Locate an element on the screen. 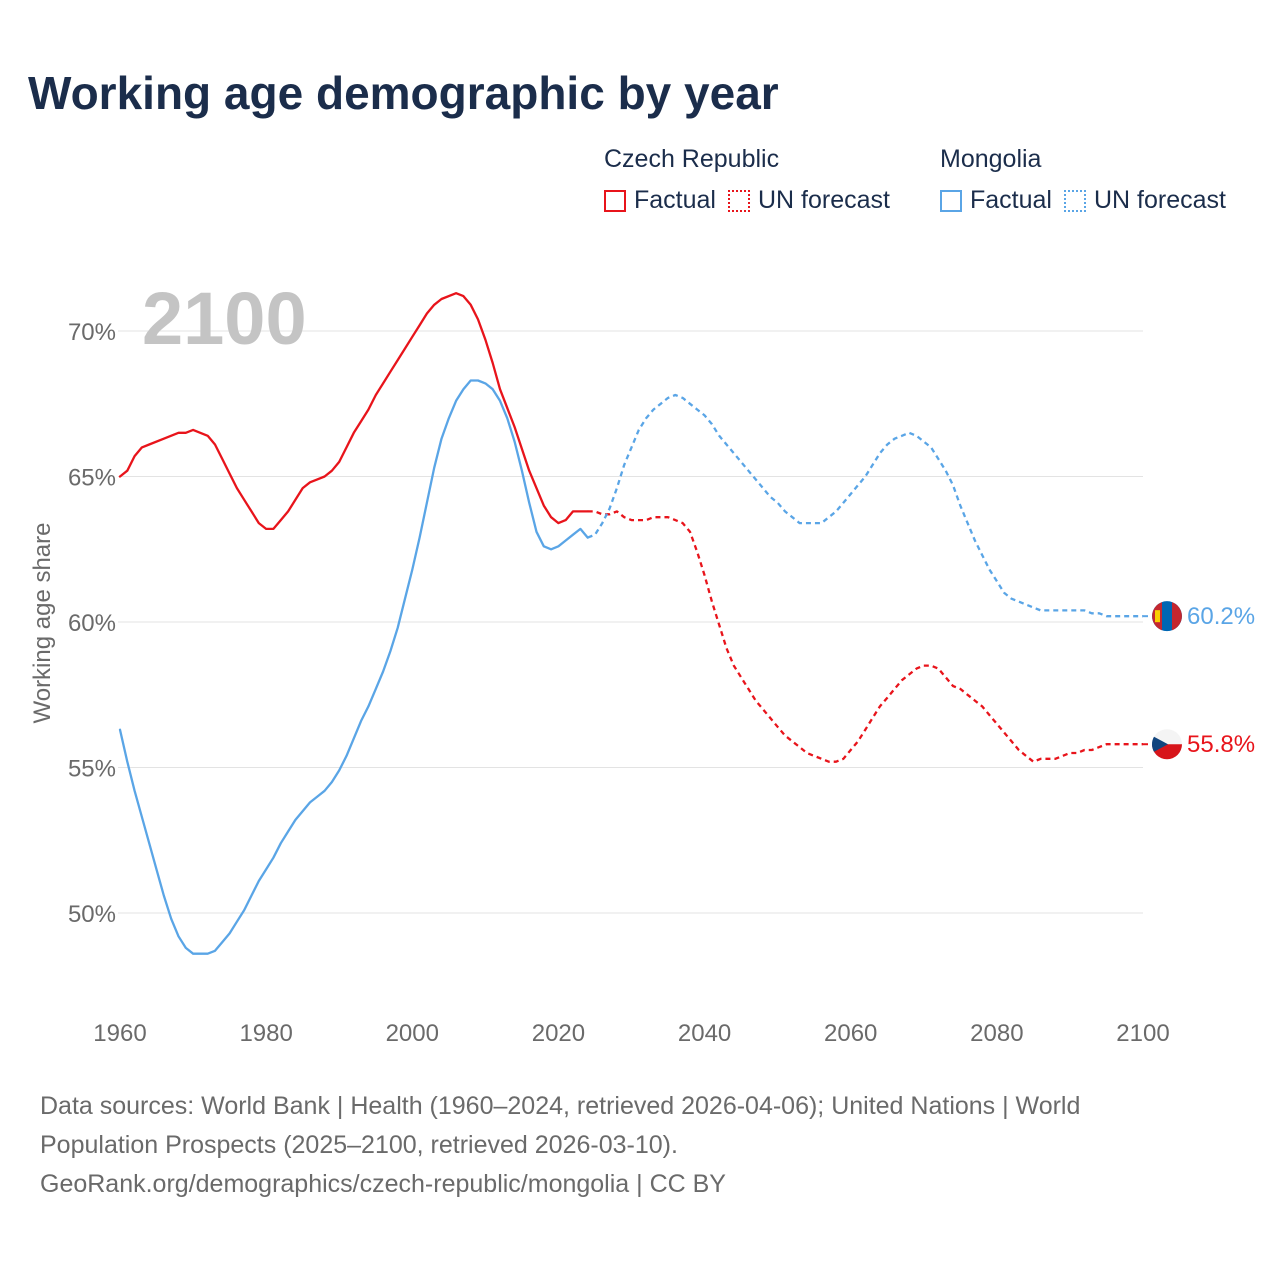 This screenshot has height=1280, width=1280. year-watermark: 2100 is located at coordinates (224, 318).